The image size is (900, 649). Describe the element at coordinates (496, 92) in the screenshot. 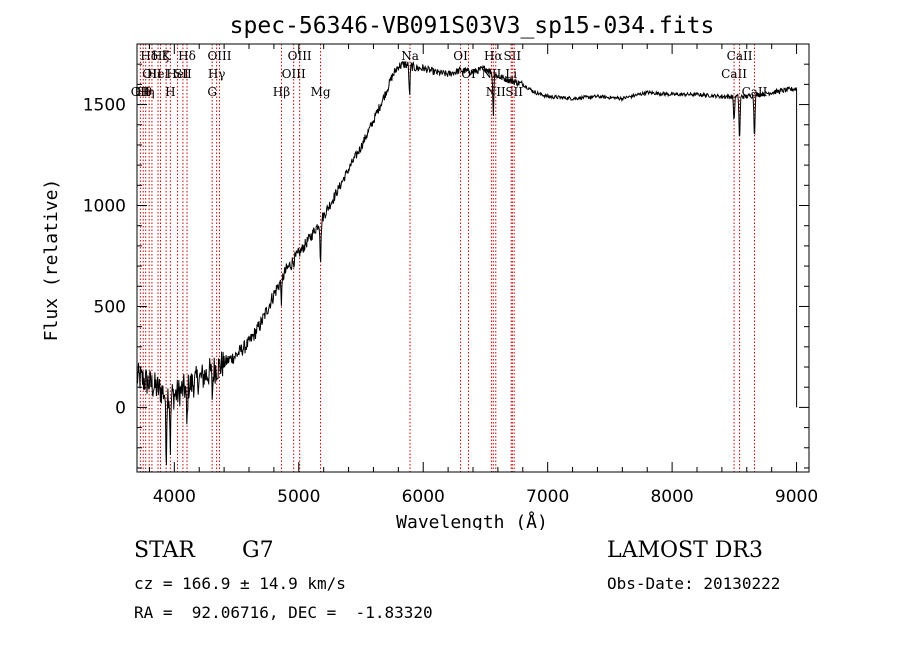

I see `line-marker-label: NII` at that location.